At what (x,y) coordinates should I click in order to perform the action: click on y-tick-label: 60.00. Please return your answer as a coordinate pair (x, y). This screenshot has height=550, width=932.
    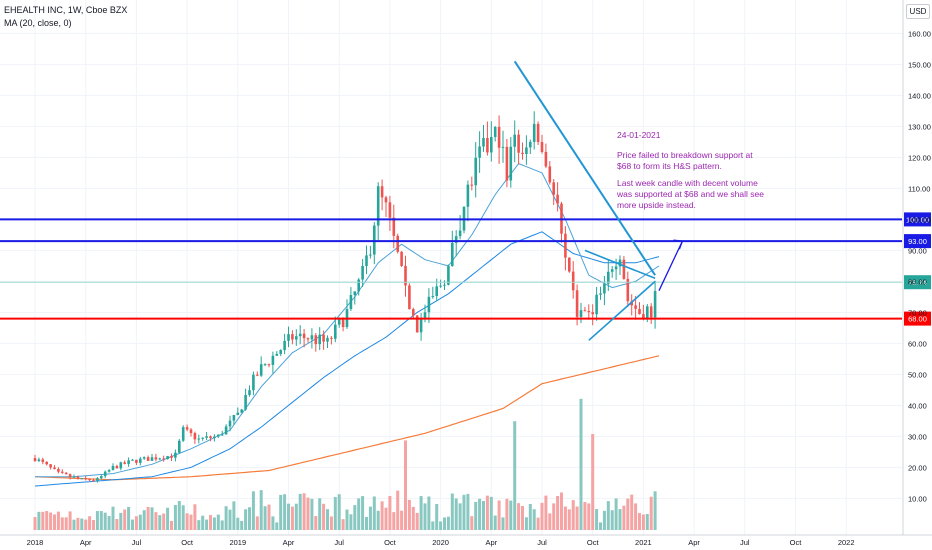
    Looking at the image, I should click on (917, 343).